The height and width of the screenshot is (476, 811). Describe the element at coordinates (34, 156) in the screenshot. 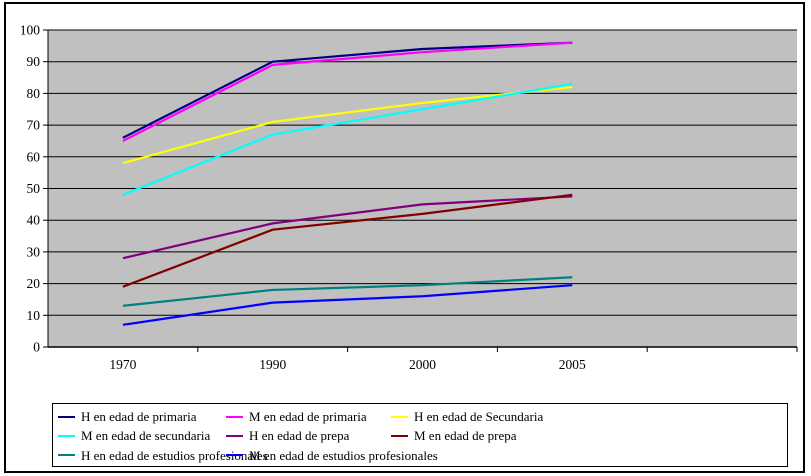

I see `y-axis-label: 60` at that location.